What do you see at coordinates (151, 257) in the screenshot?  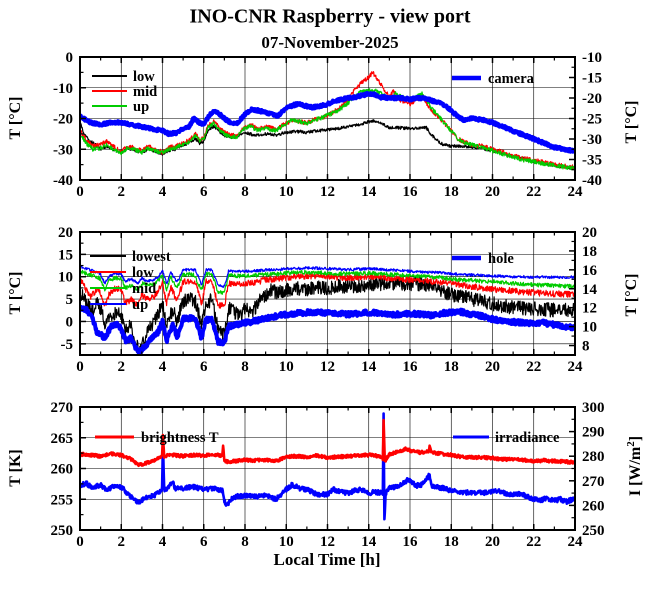 I see `legend-label-lowest: lowest` at bounding box center [151, 257].